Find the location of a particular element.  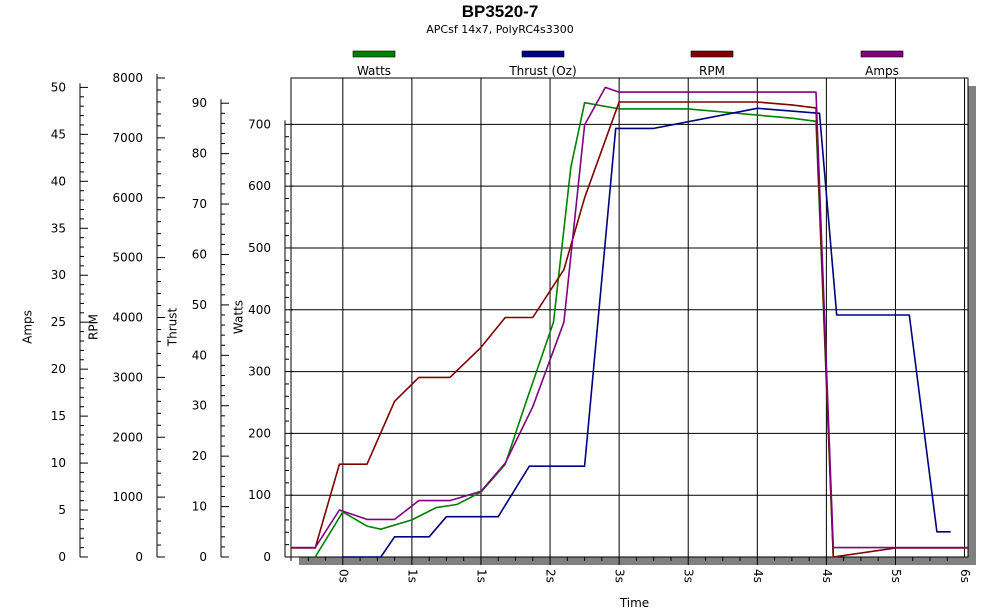

rpm-tick-label: 3000 is located at coordinates (127, 377).